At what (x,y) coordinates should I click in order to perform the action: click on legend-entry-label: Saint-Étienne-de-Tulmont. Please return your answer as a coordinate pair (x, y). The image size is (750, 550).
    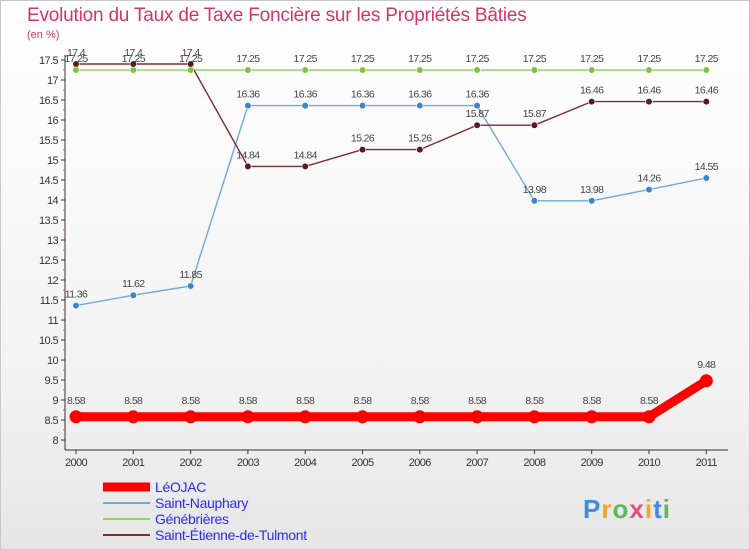
    Looking at the image, I should click on (231, 535).